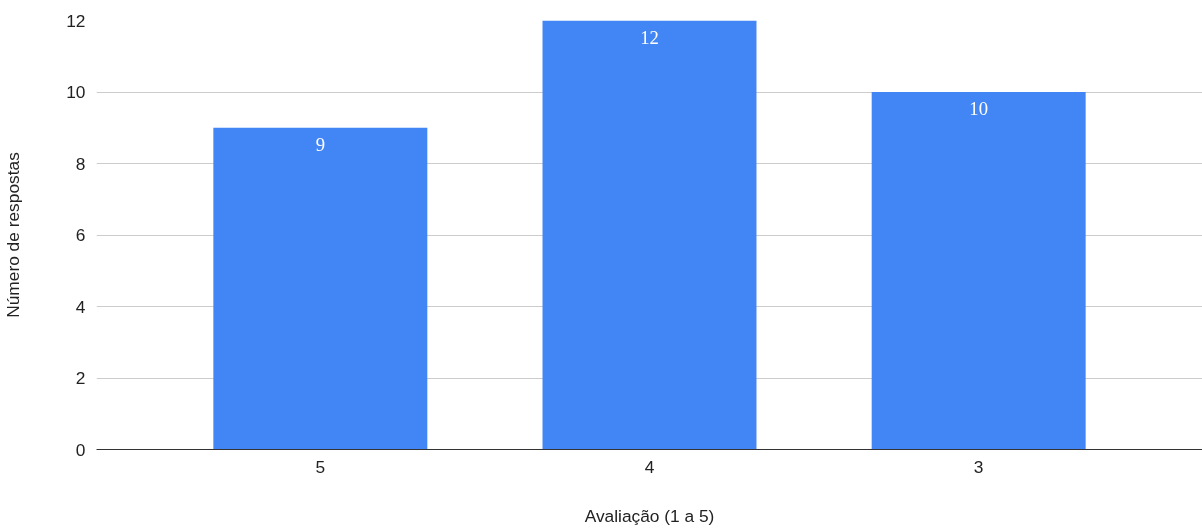  I want to click on x-tick-label: 3, so click(978, 466).